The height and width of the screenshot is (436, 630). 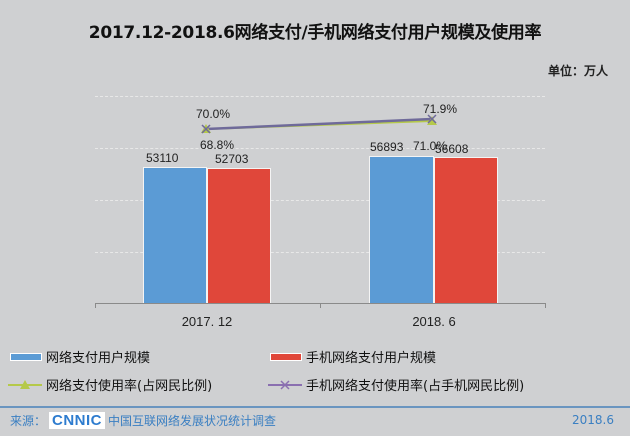 I want to click on mobile-rate-label: 71.9%, so click(x=440, y=109).